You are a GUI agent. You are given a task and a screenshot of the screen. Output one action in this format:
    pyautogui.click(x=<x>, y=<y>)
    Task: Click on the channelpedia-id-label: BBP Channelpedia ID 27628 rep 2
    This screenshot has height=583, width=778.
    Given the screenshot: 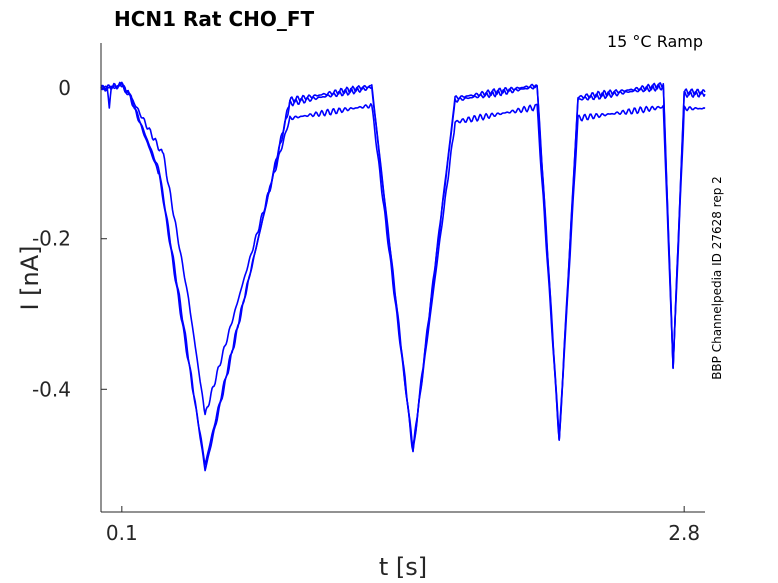 What is the action you would take?
    pyautogui.click(x=717, y=278)
    